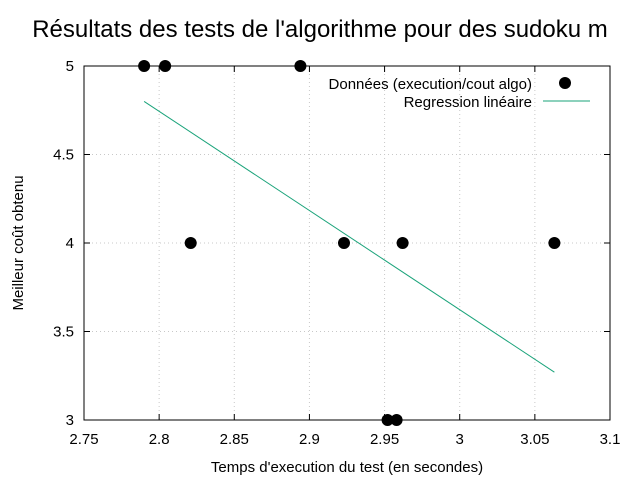 The image size is (640, 480). I want to click on y-axis-label: Meilleur coût obtenu, so click(18, 242).